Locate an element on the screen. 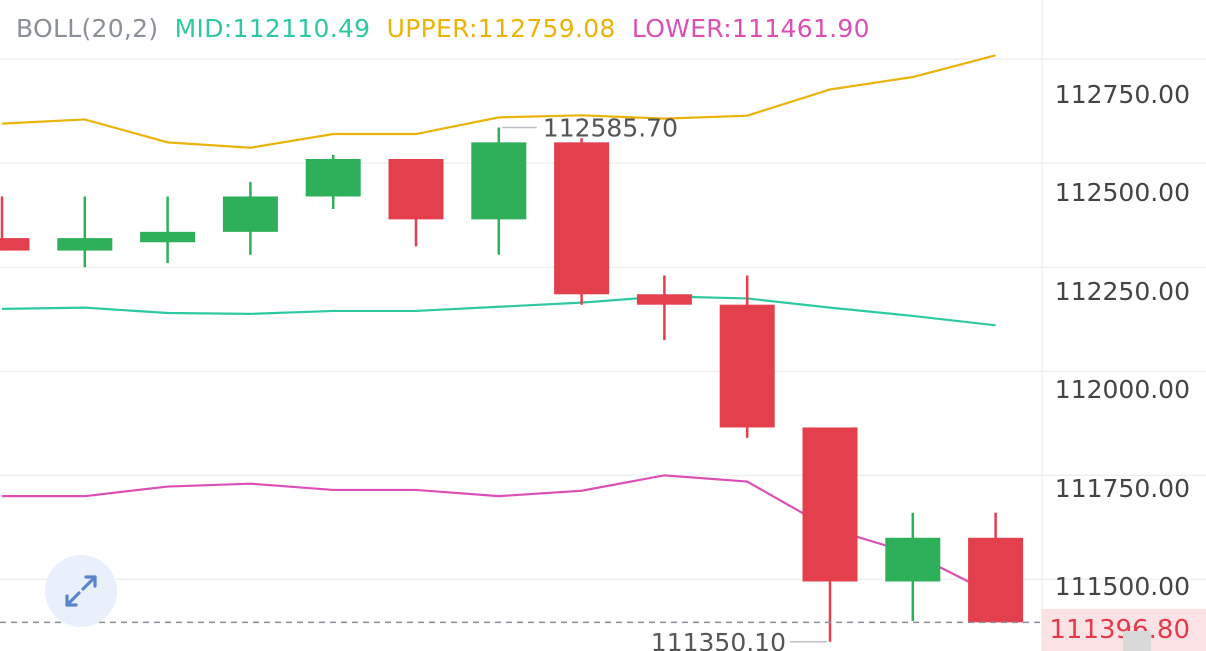 This screenshot has height=651, width=1206. expand-button is located at coordinates (81, 591).